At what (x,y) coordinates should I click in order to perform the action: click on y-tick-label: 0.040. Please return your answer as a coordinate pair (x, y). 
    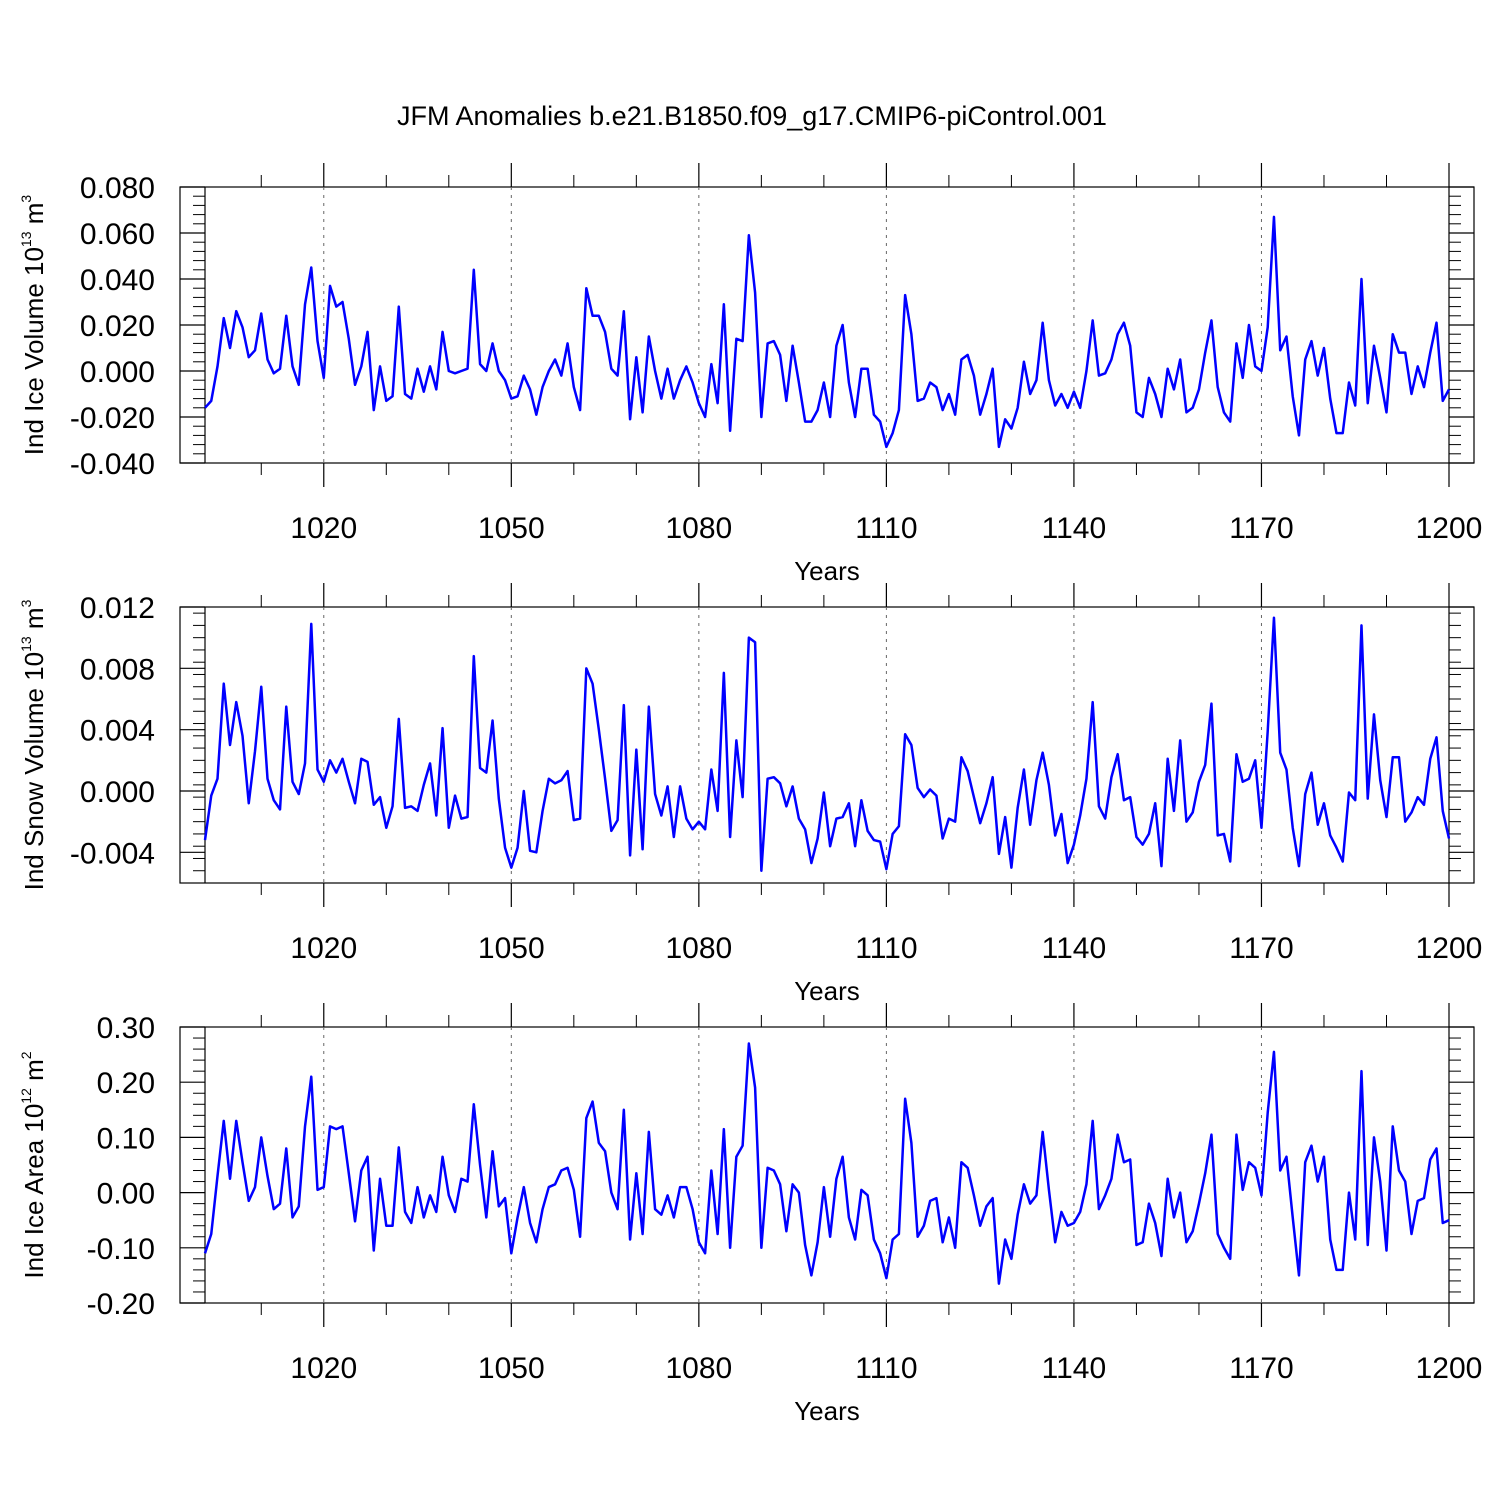
    Looking at the image, I should click on (117, 280).